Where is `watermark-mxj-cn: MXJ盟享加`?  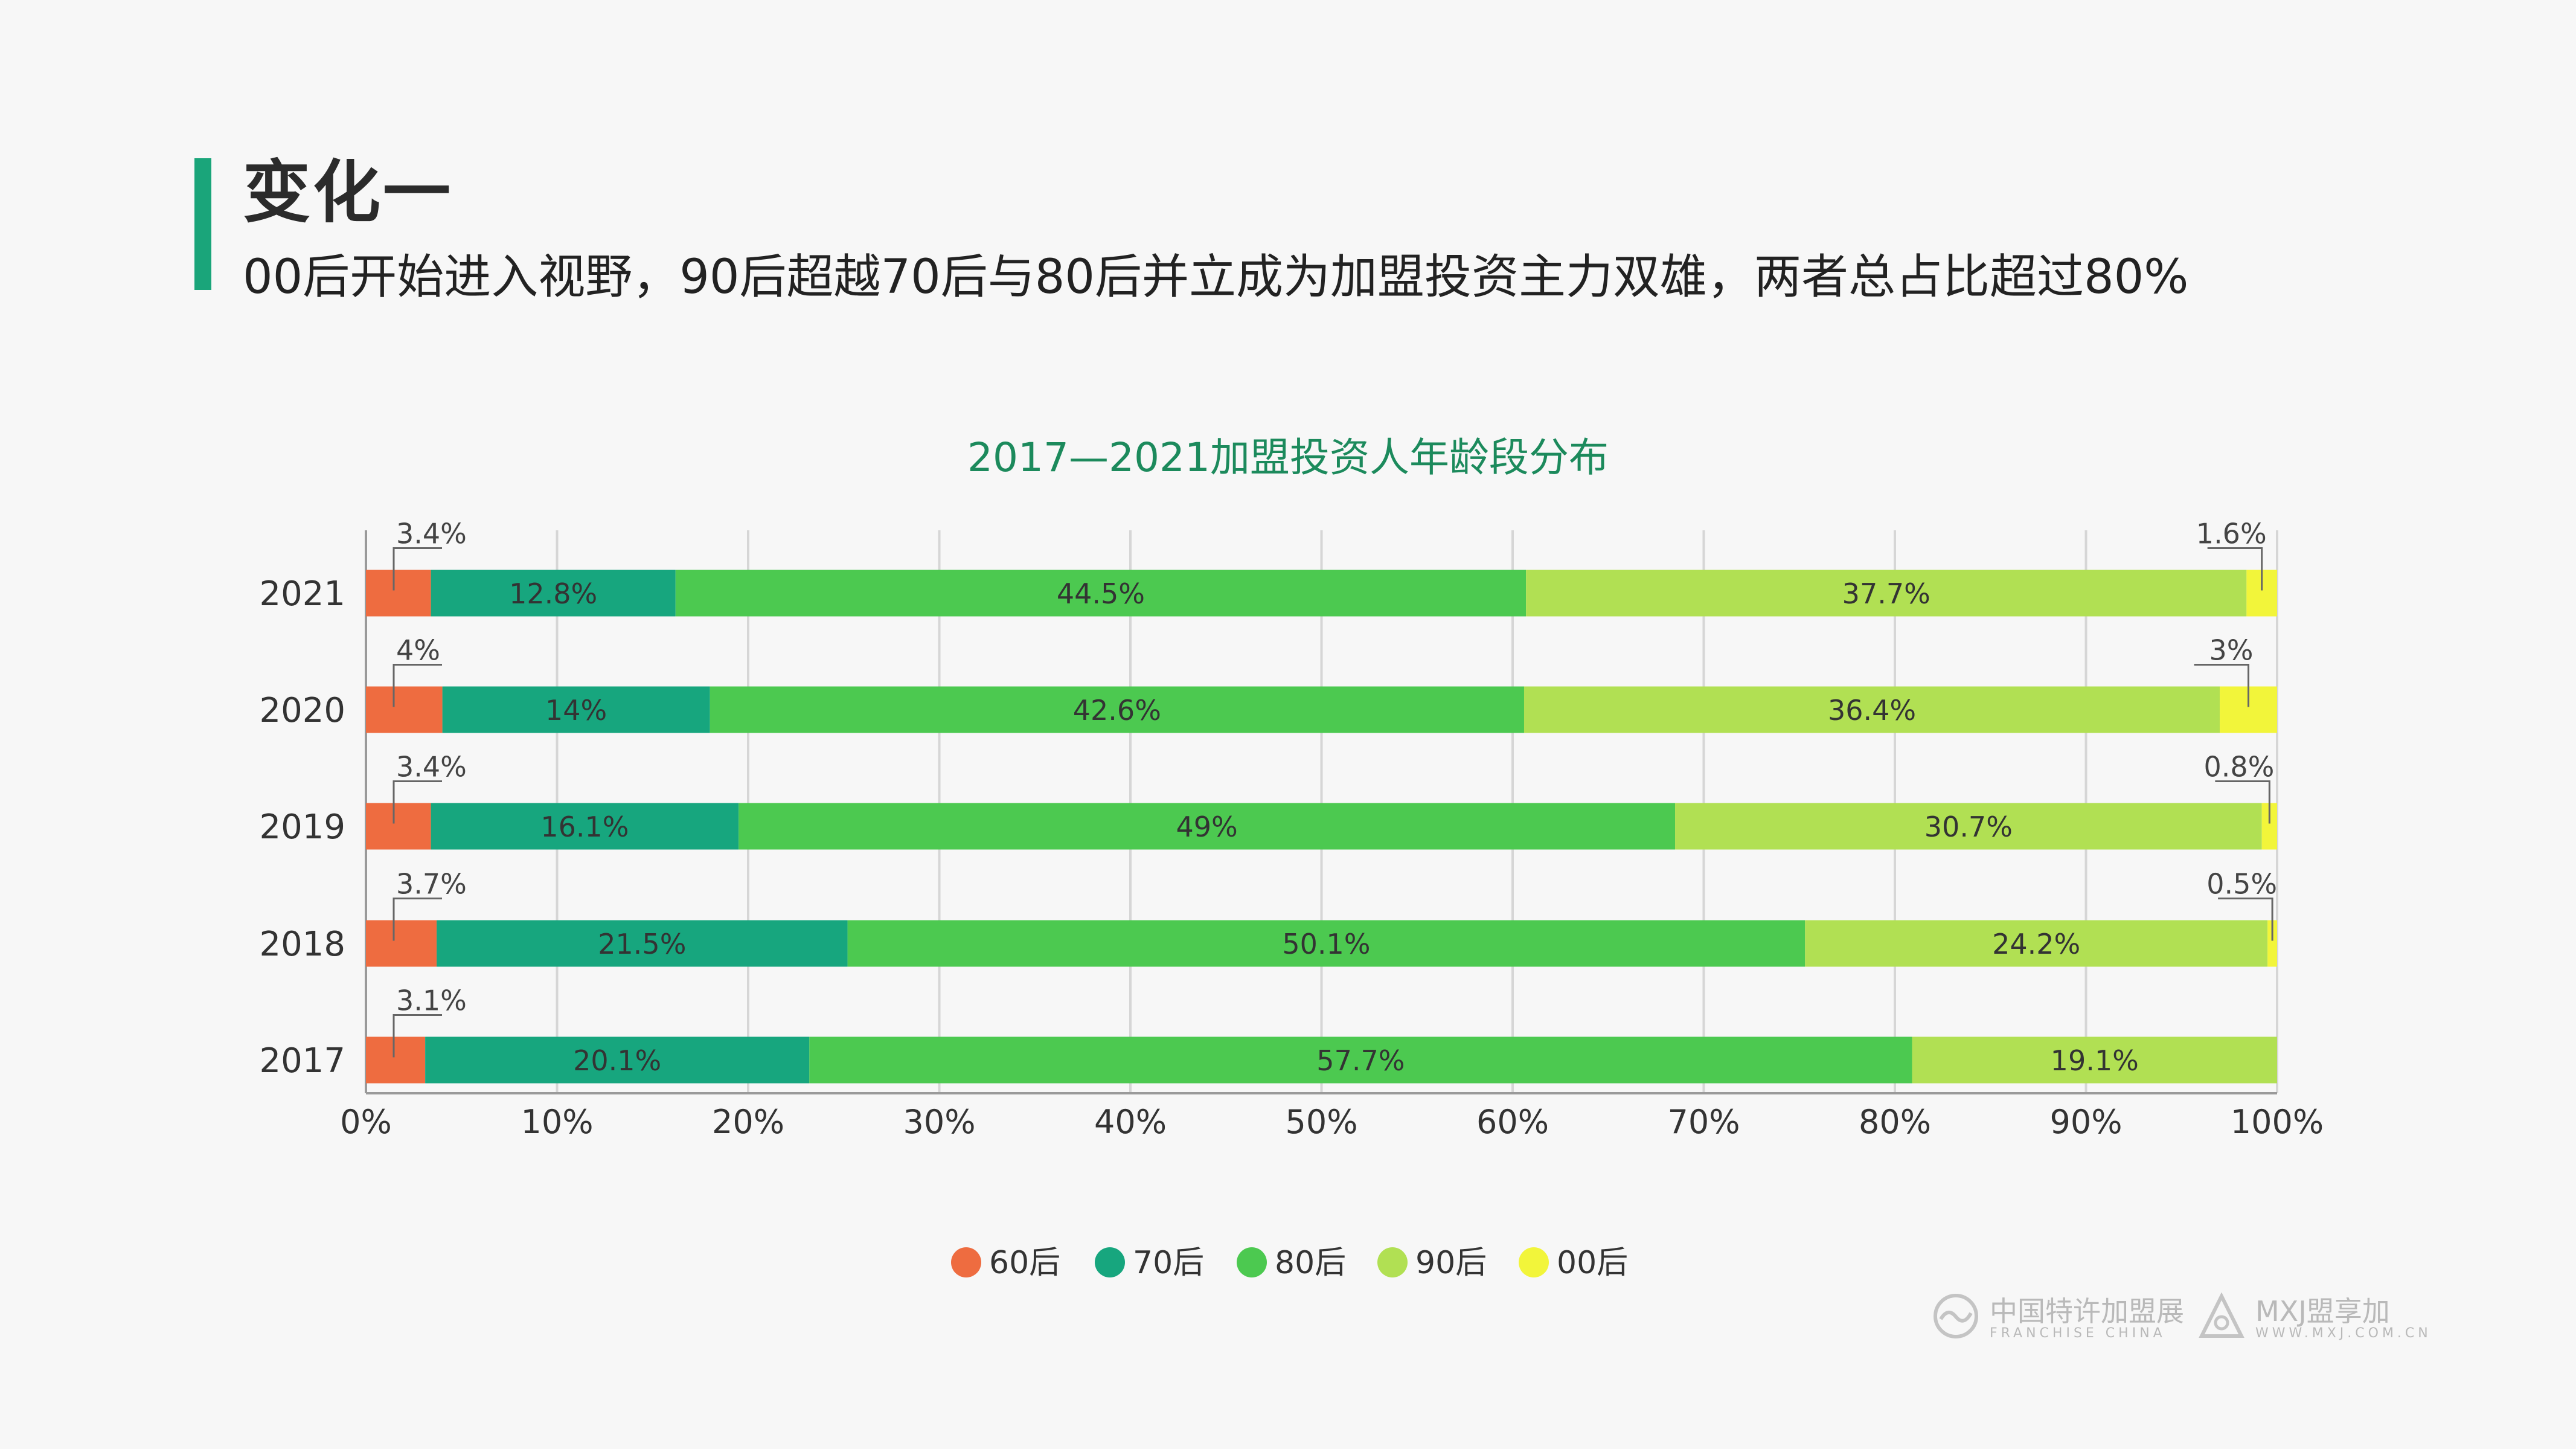 watermark-mxj-cn: MXJ盟享加 is located at coordinates (2322, 1311).